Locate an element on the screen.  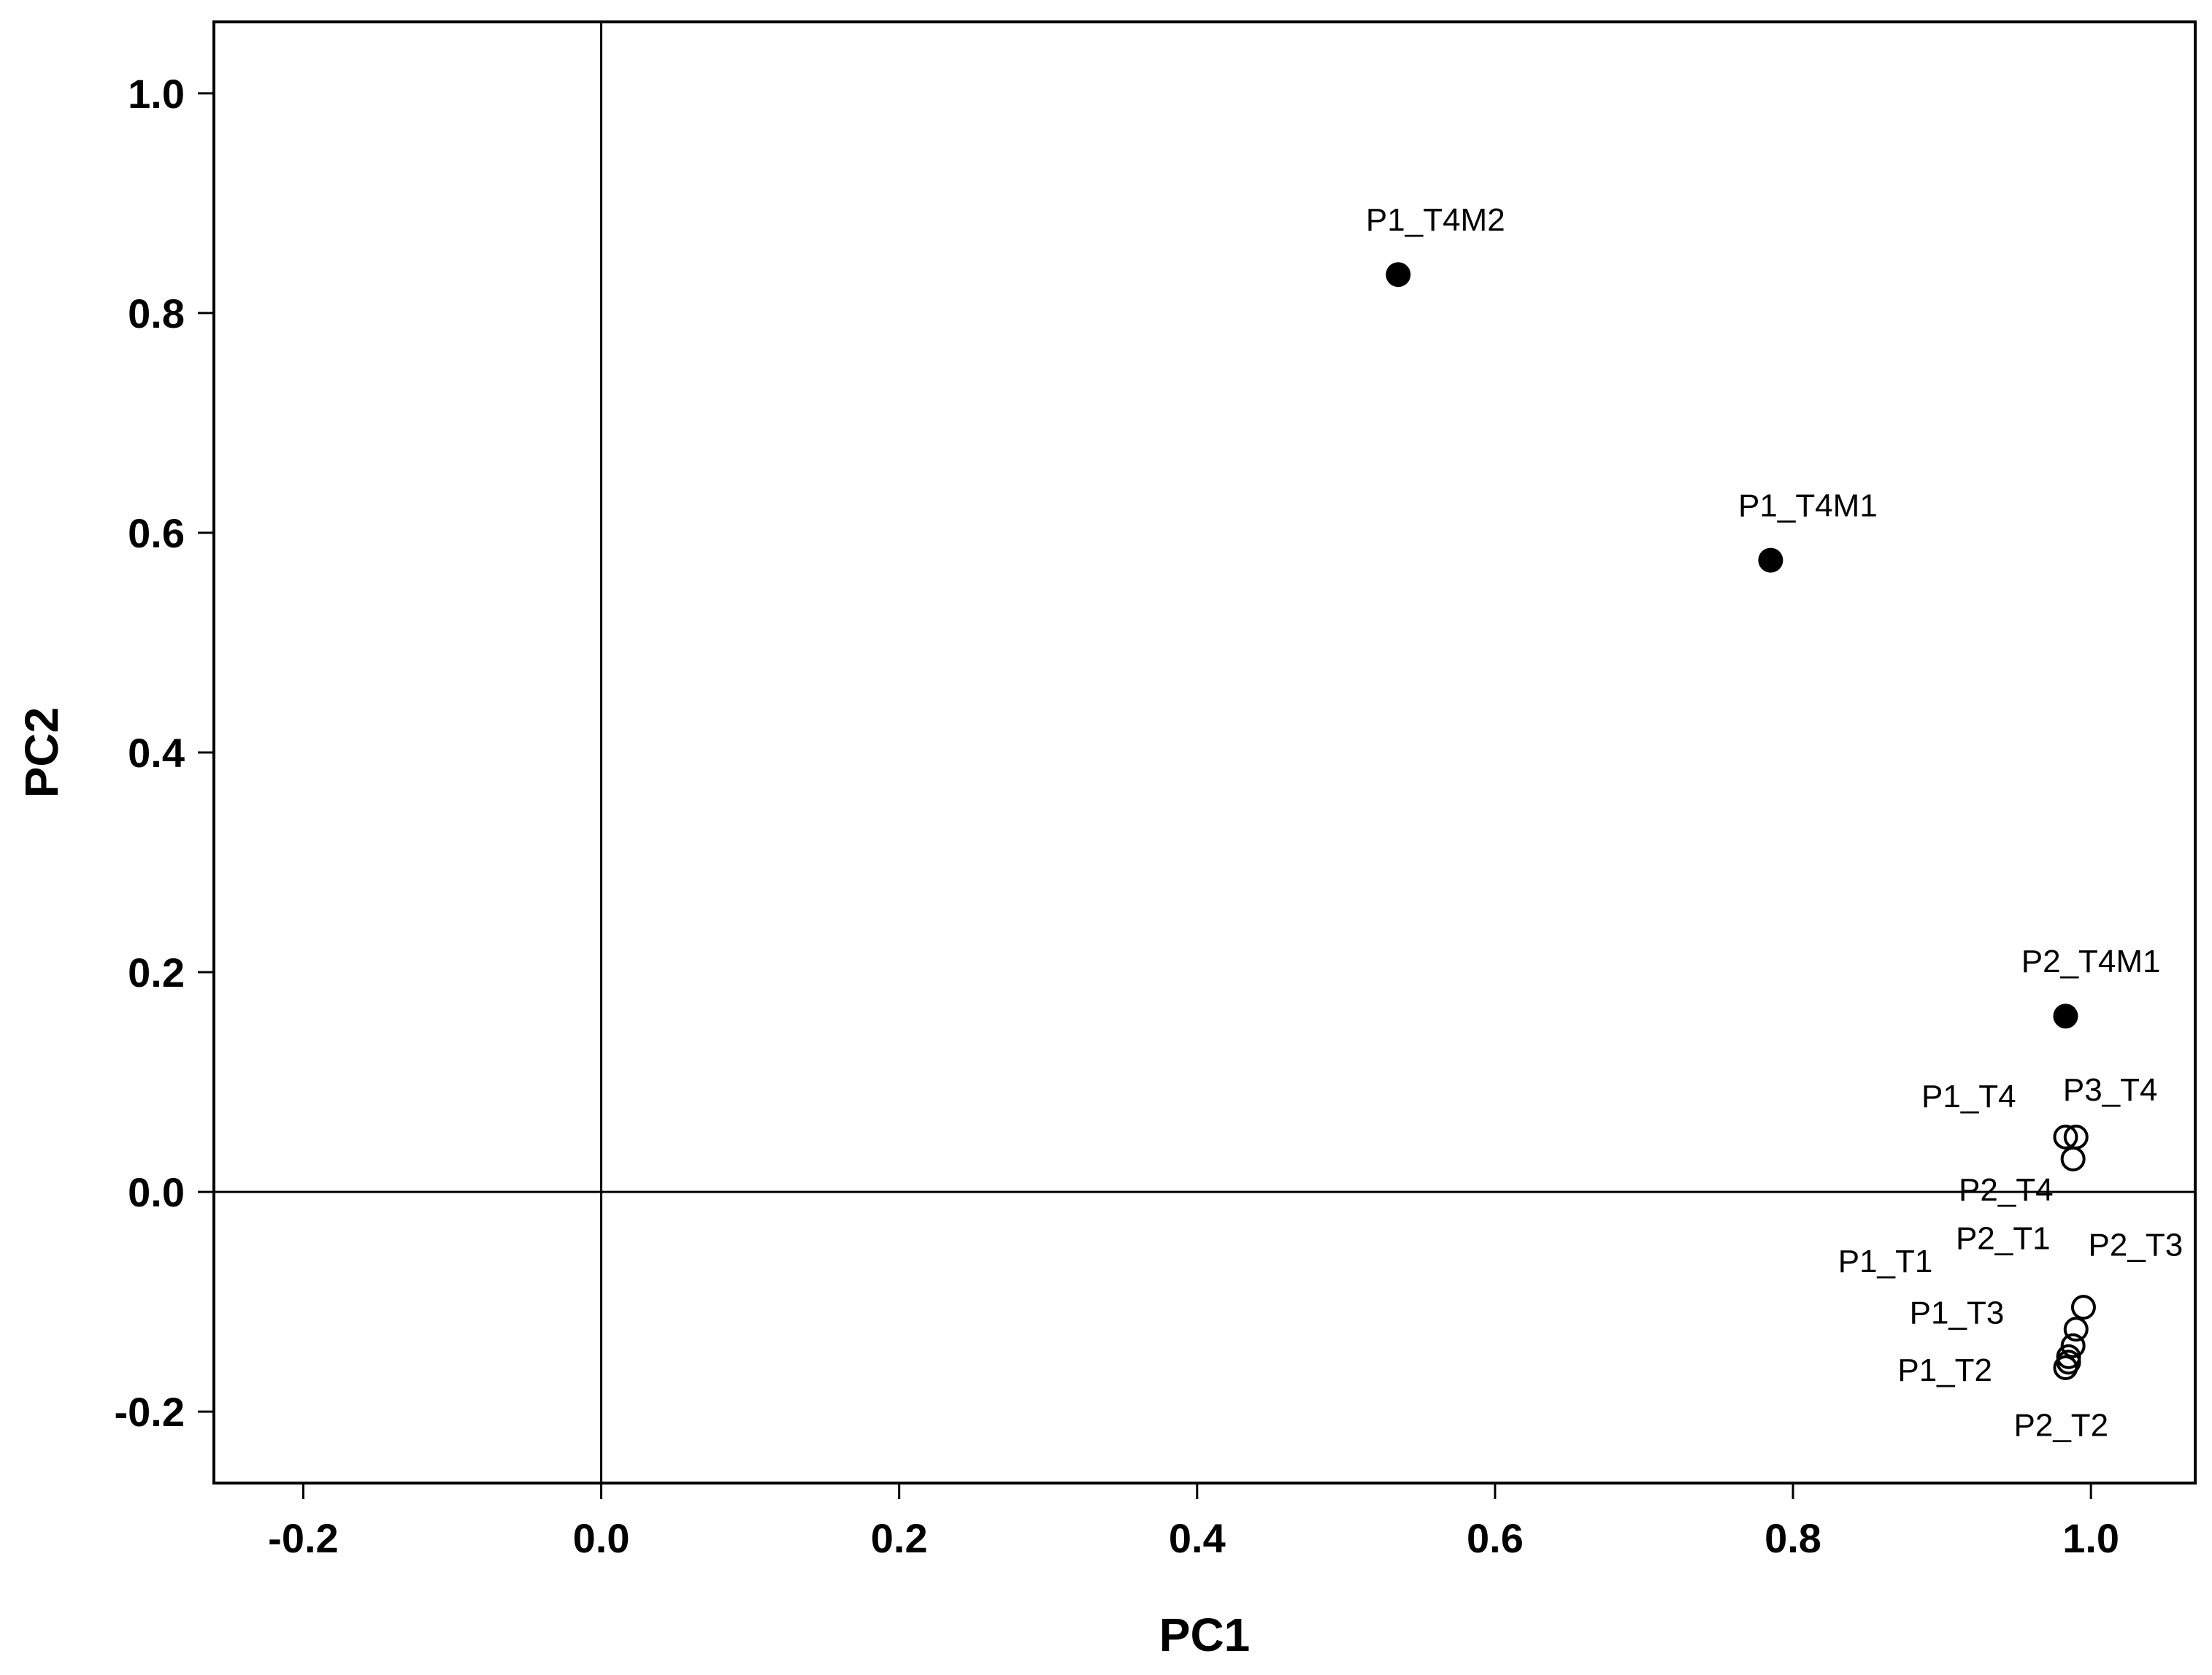
point-label: P2_T4M1 is located at coordinates (2091, 962).